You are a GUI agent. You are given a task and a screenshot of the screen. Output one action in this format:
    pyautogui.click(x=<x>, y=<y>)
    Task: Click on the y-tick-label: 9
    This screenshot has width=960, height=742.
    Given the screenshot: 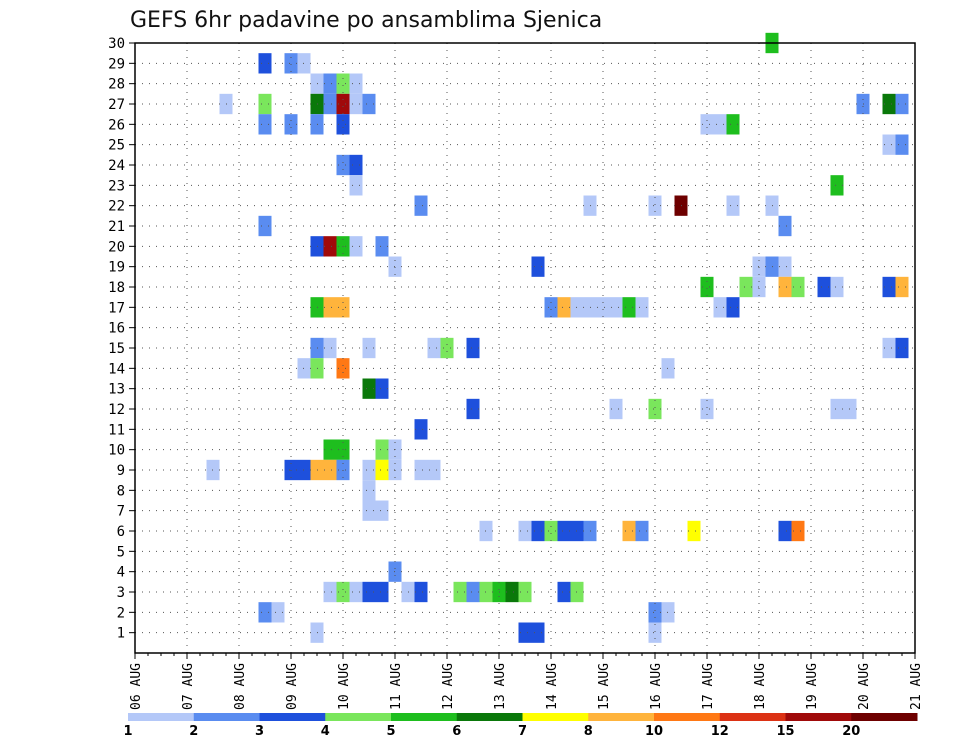 What is the action you would take?
    pyautogui.click(x=121, y=471)
    